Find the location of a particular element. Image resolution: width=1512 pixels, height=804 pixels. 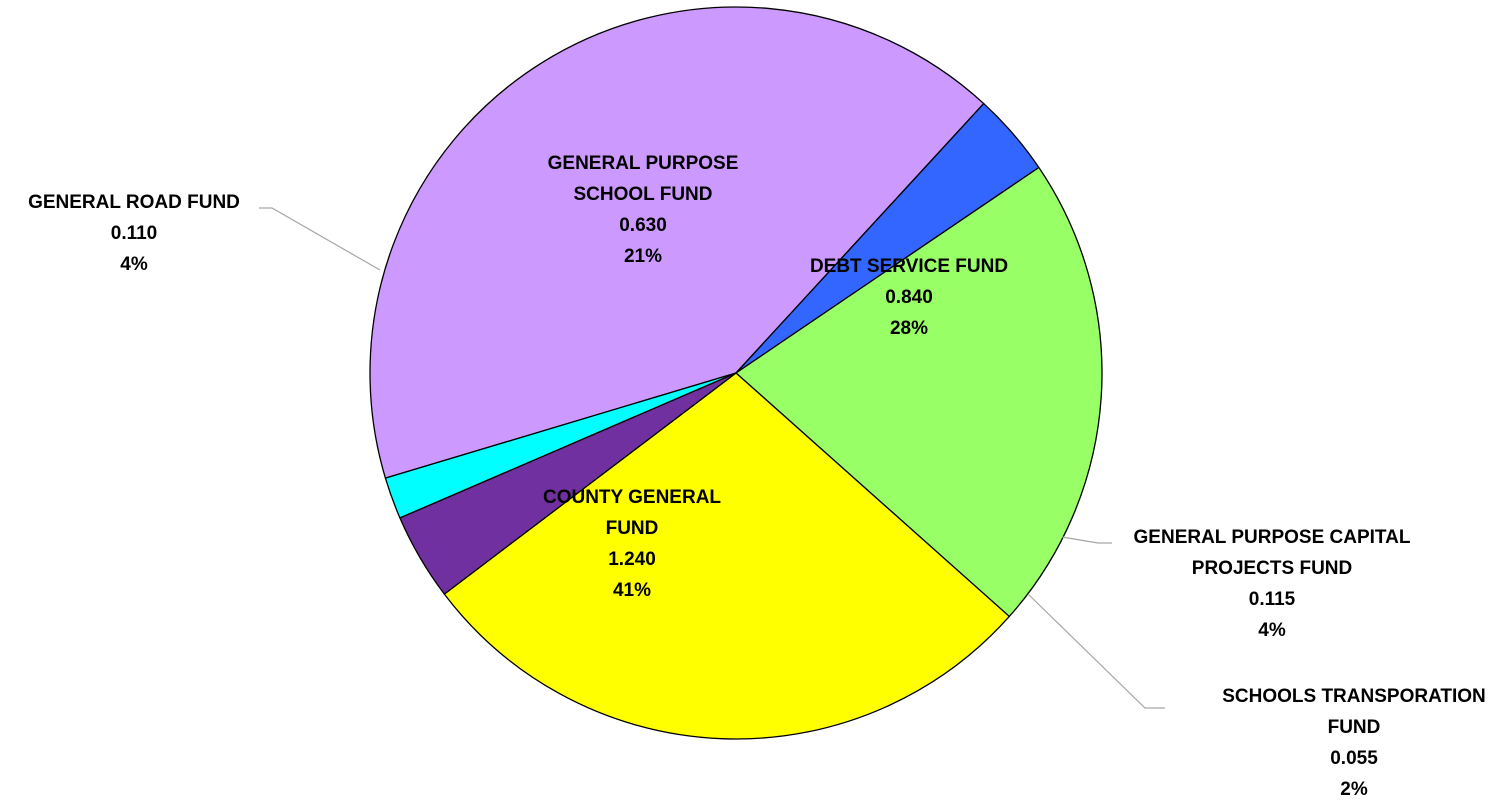

data-label-line: 0.840 is located at coordinates (909, 297).